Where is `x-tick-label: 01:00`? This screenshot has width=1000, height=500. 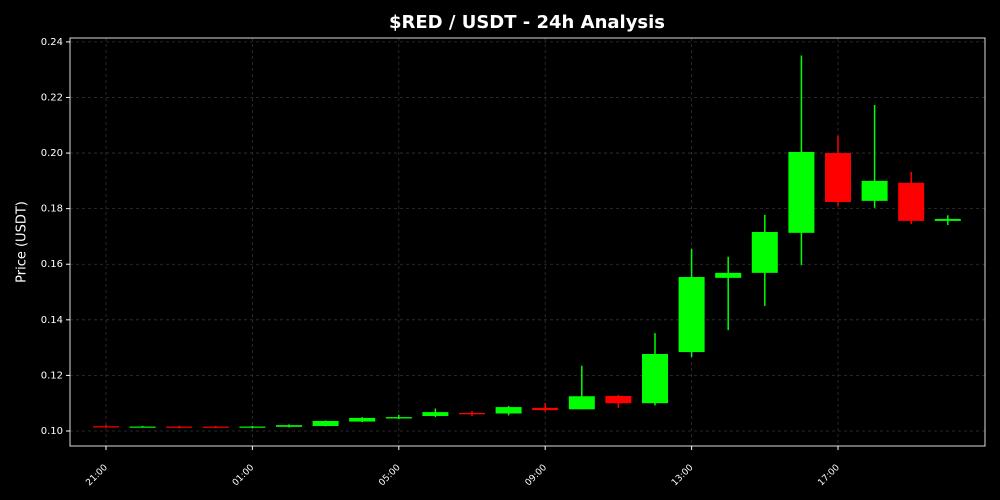 x-tick-label: 01:00 is located at coordinates (244, 476).